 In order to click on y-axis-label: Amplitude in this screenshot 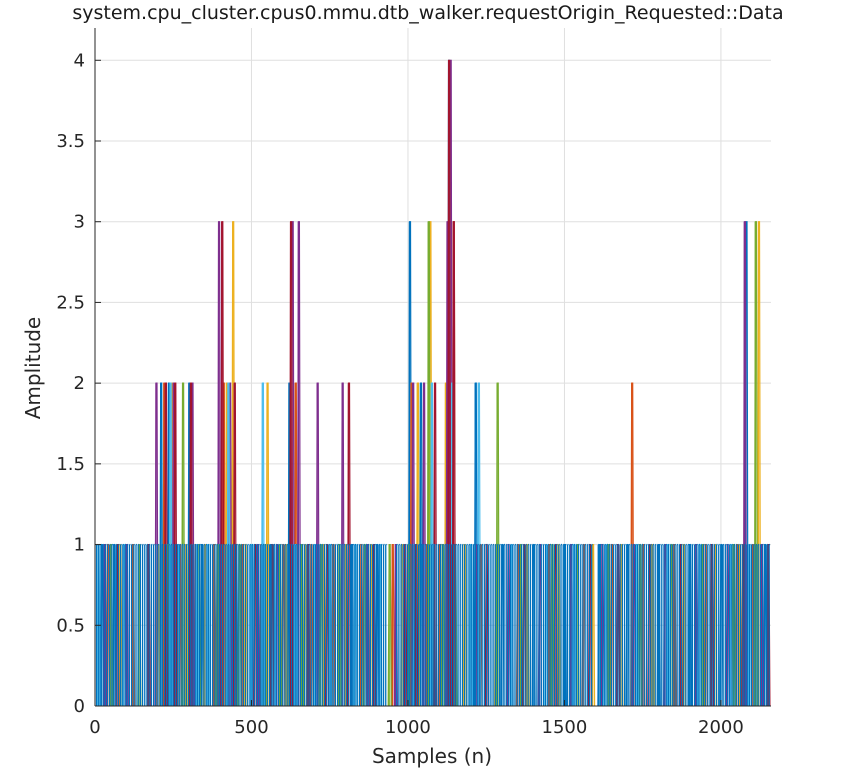, I will do `click(33, 368)`.